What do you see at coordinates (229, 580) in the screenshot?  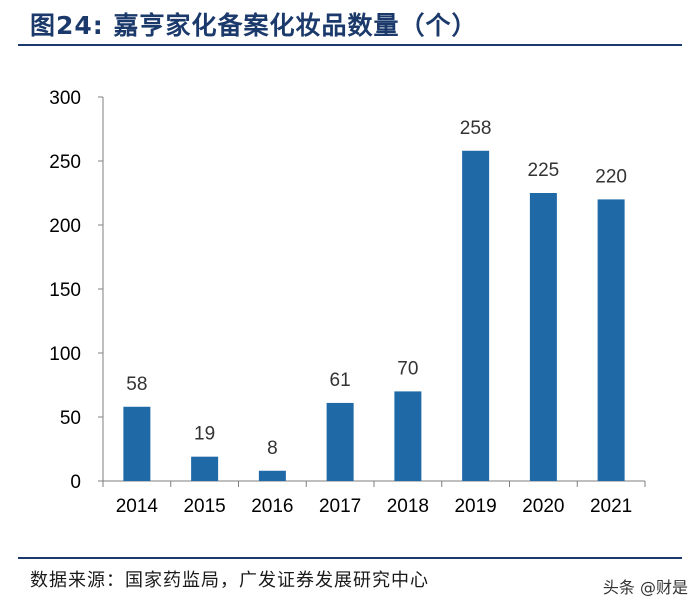 I see `source-note: 数据来源：国家药监局，广发证券发展研究中心` at bounding box center [229, 580].